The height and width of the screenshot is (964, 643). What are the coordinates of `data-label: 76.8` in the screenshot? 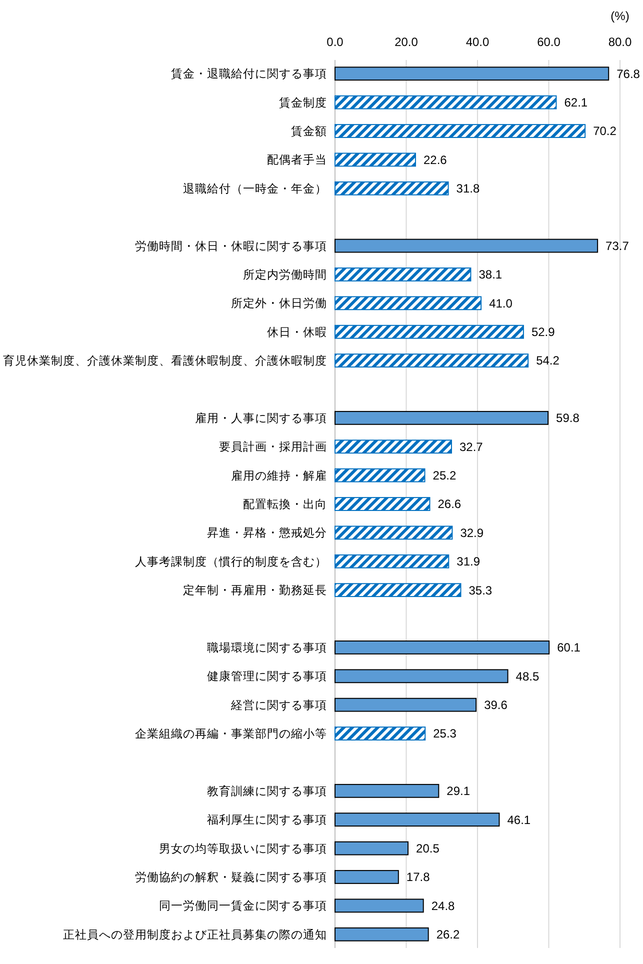 It's located at (628, 73).